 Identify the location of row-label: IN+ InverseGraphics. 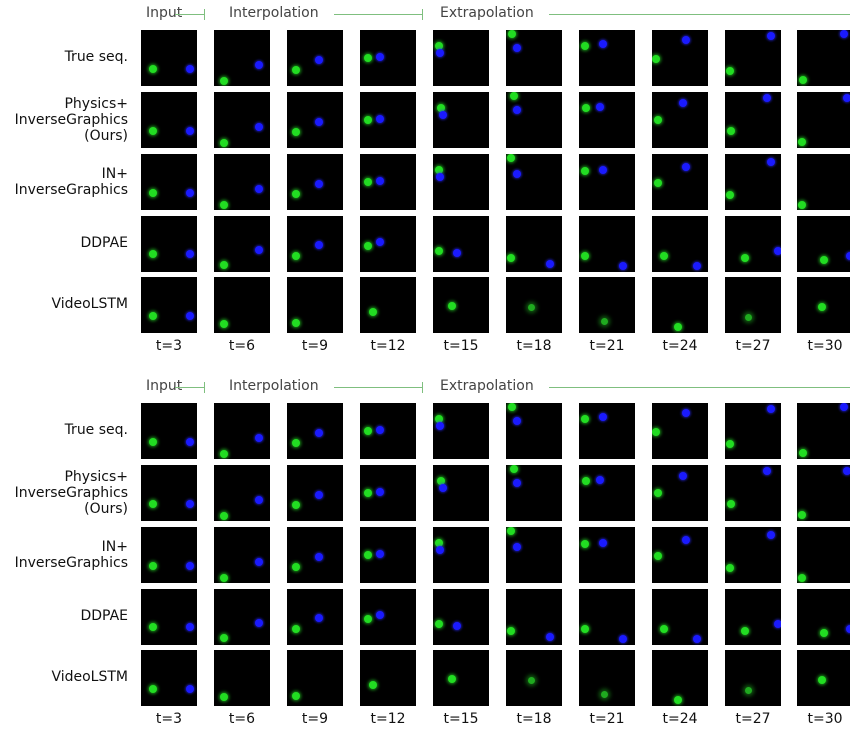
(71, 555).